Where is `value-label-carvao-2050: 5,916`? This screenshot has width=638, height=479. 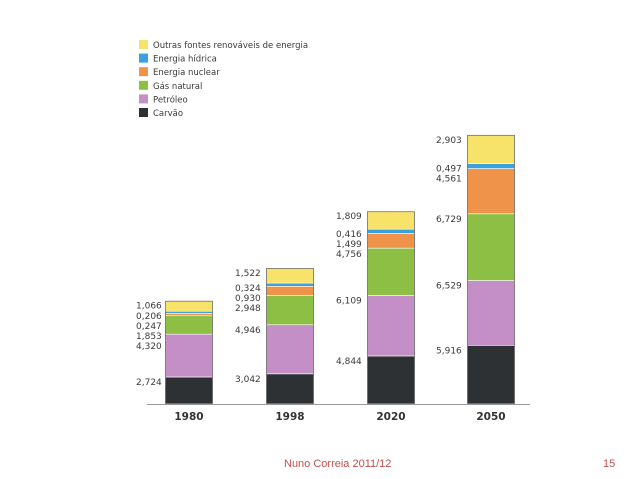
value-label-carvao-2050: 5,916 is located at coordinates (449, 351).